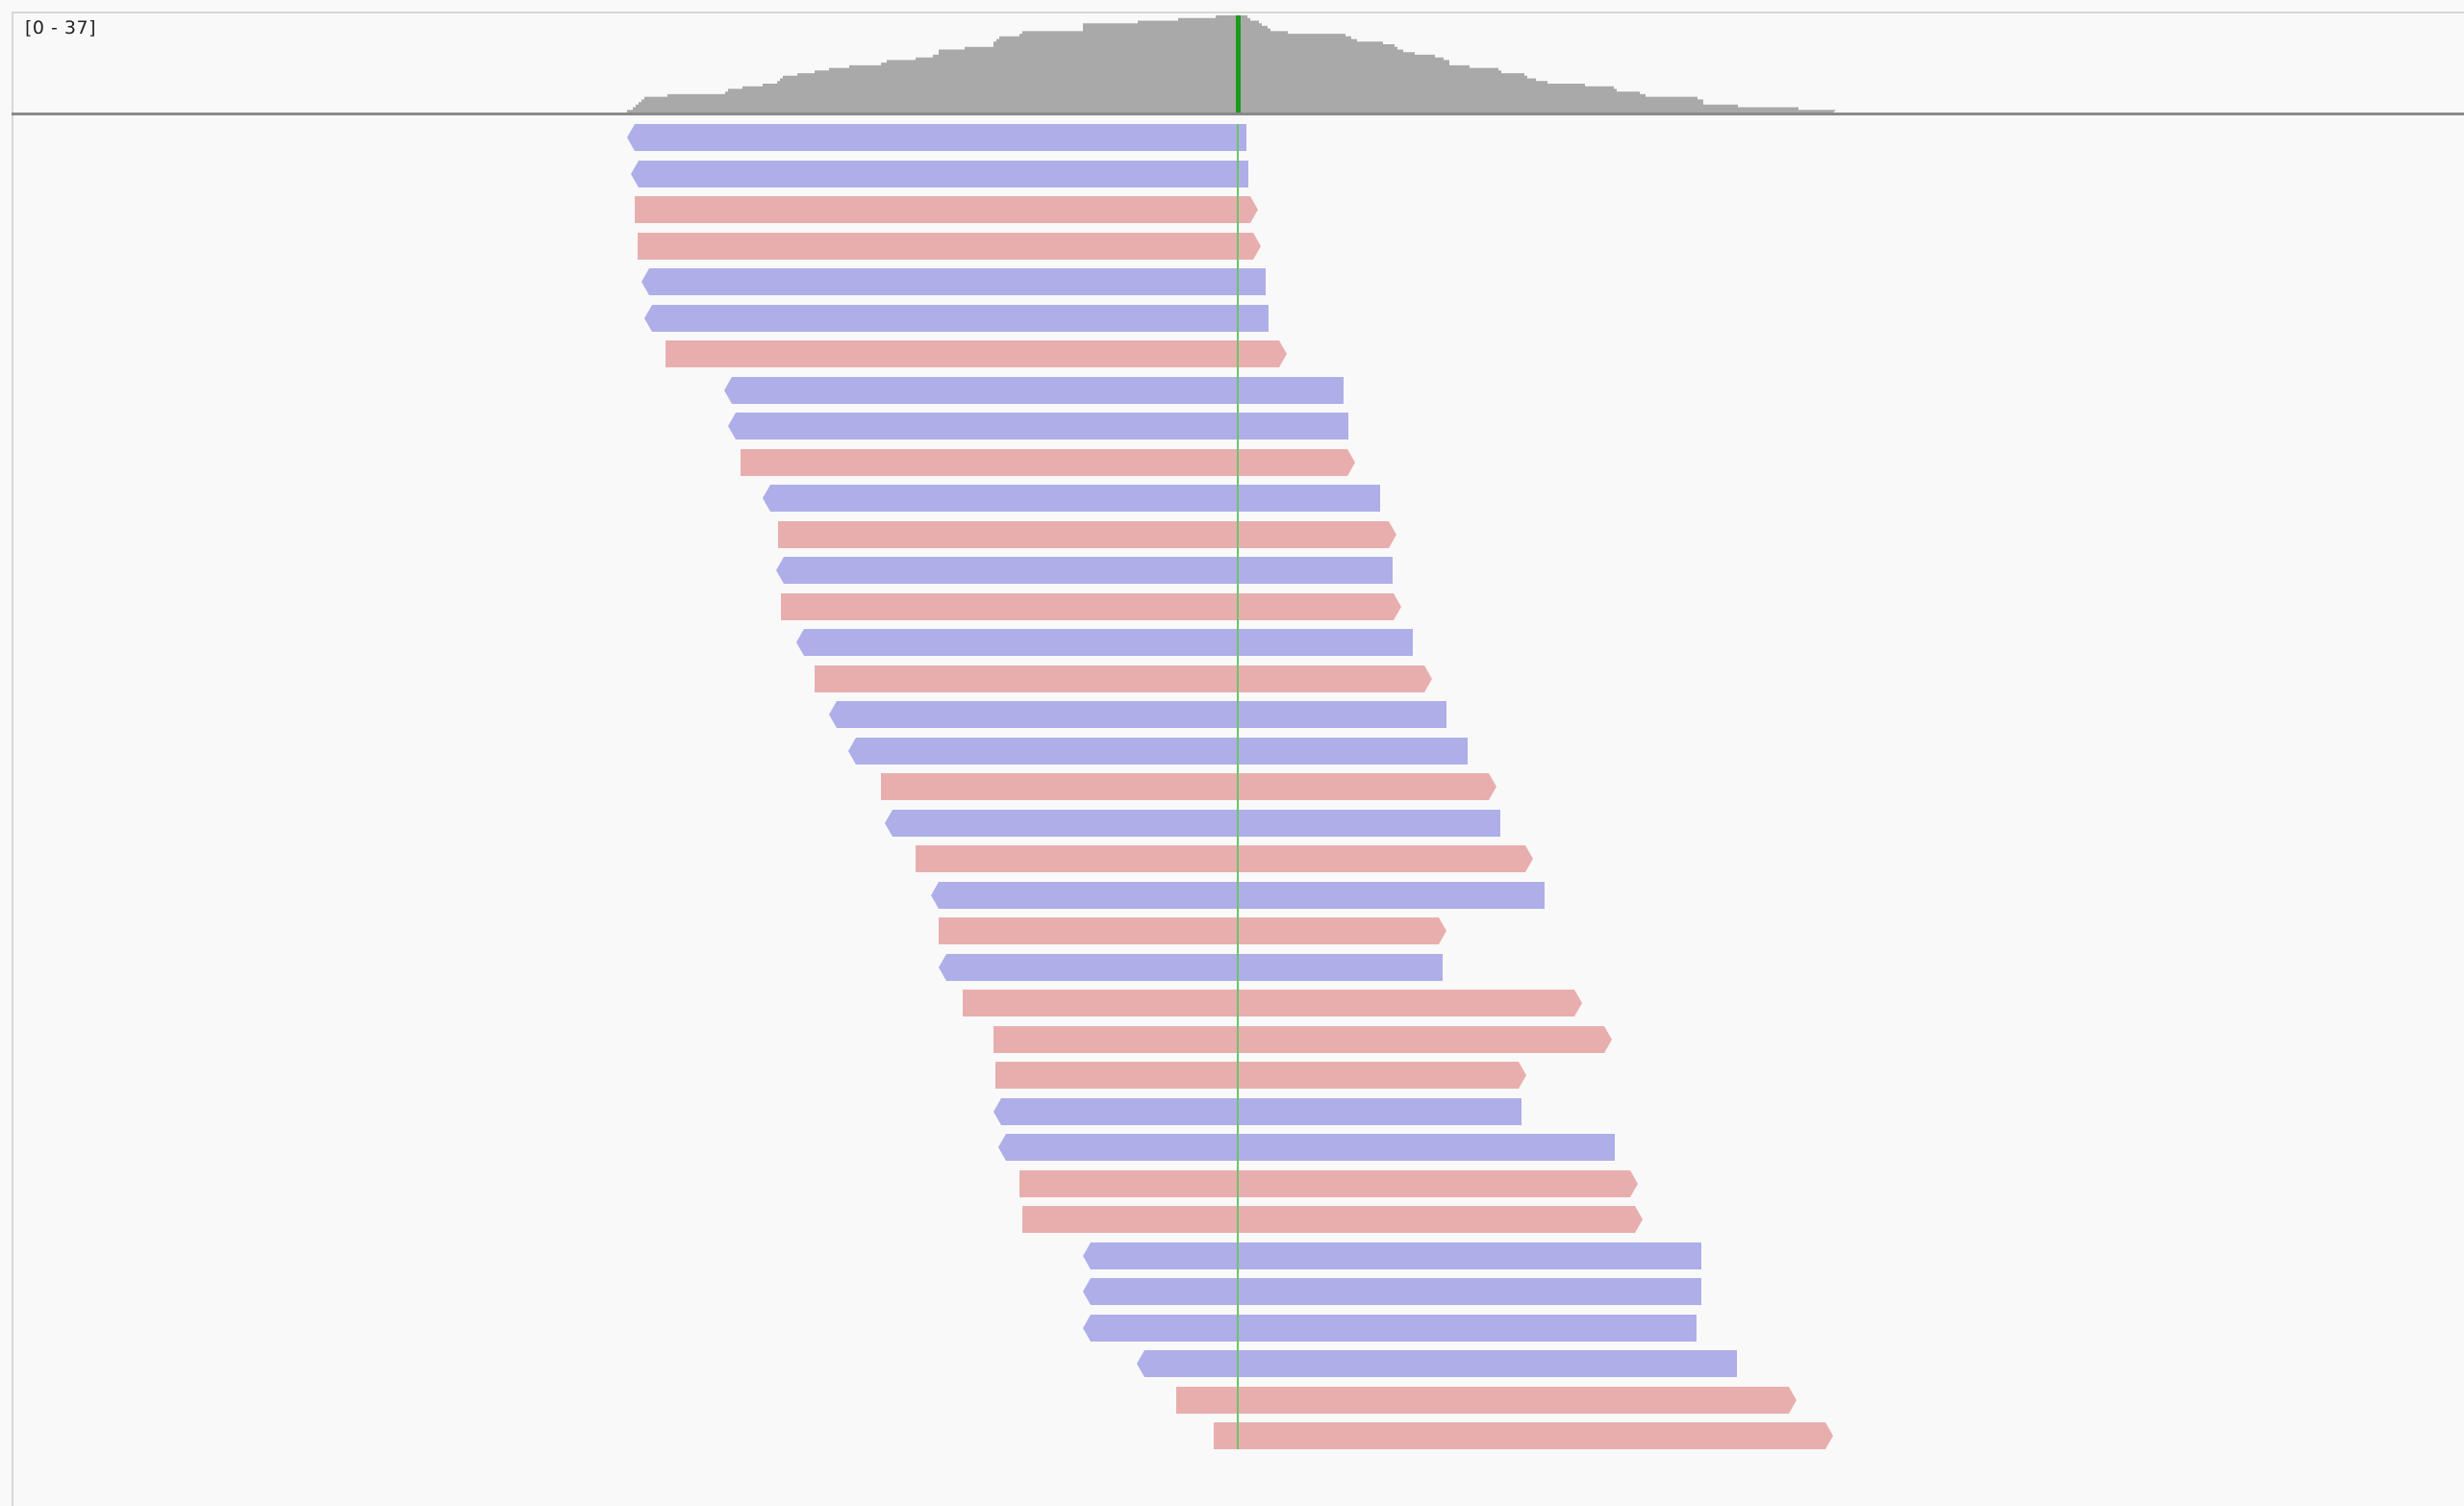 Image resolution: width=2464 pixels, height=1506 pixels. I want to click on panel-top-border, so click(1238, 12).